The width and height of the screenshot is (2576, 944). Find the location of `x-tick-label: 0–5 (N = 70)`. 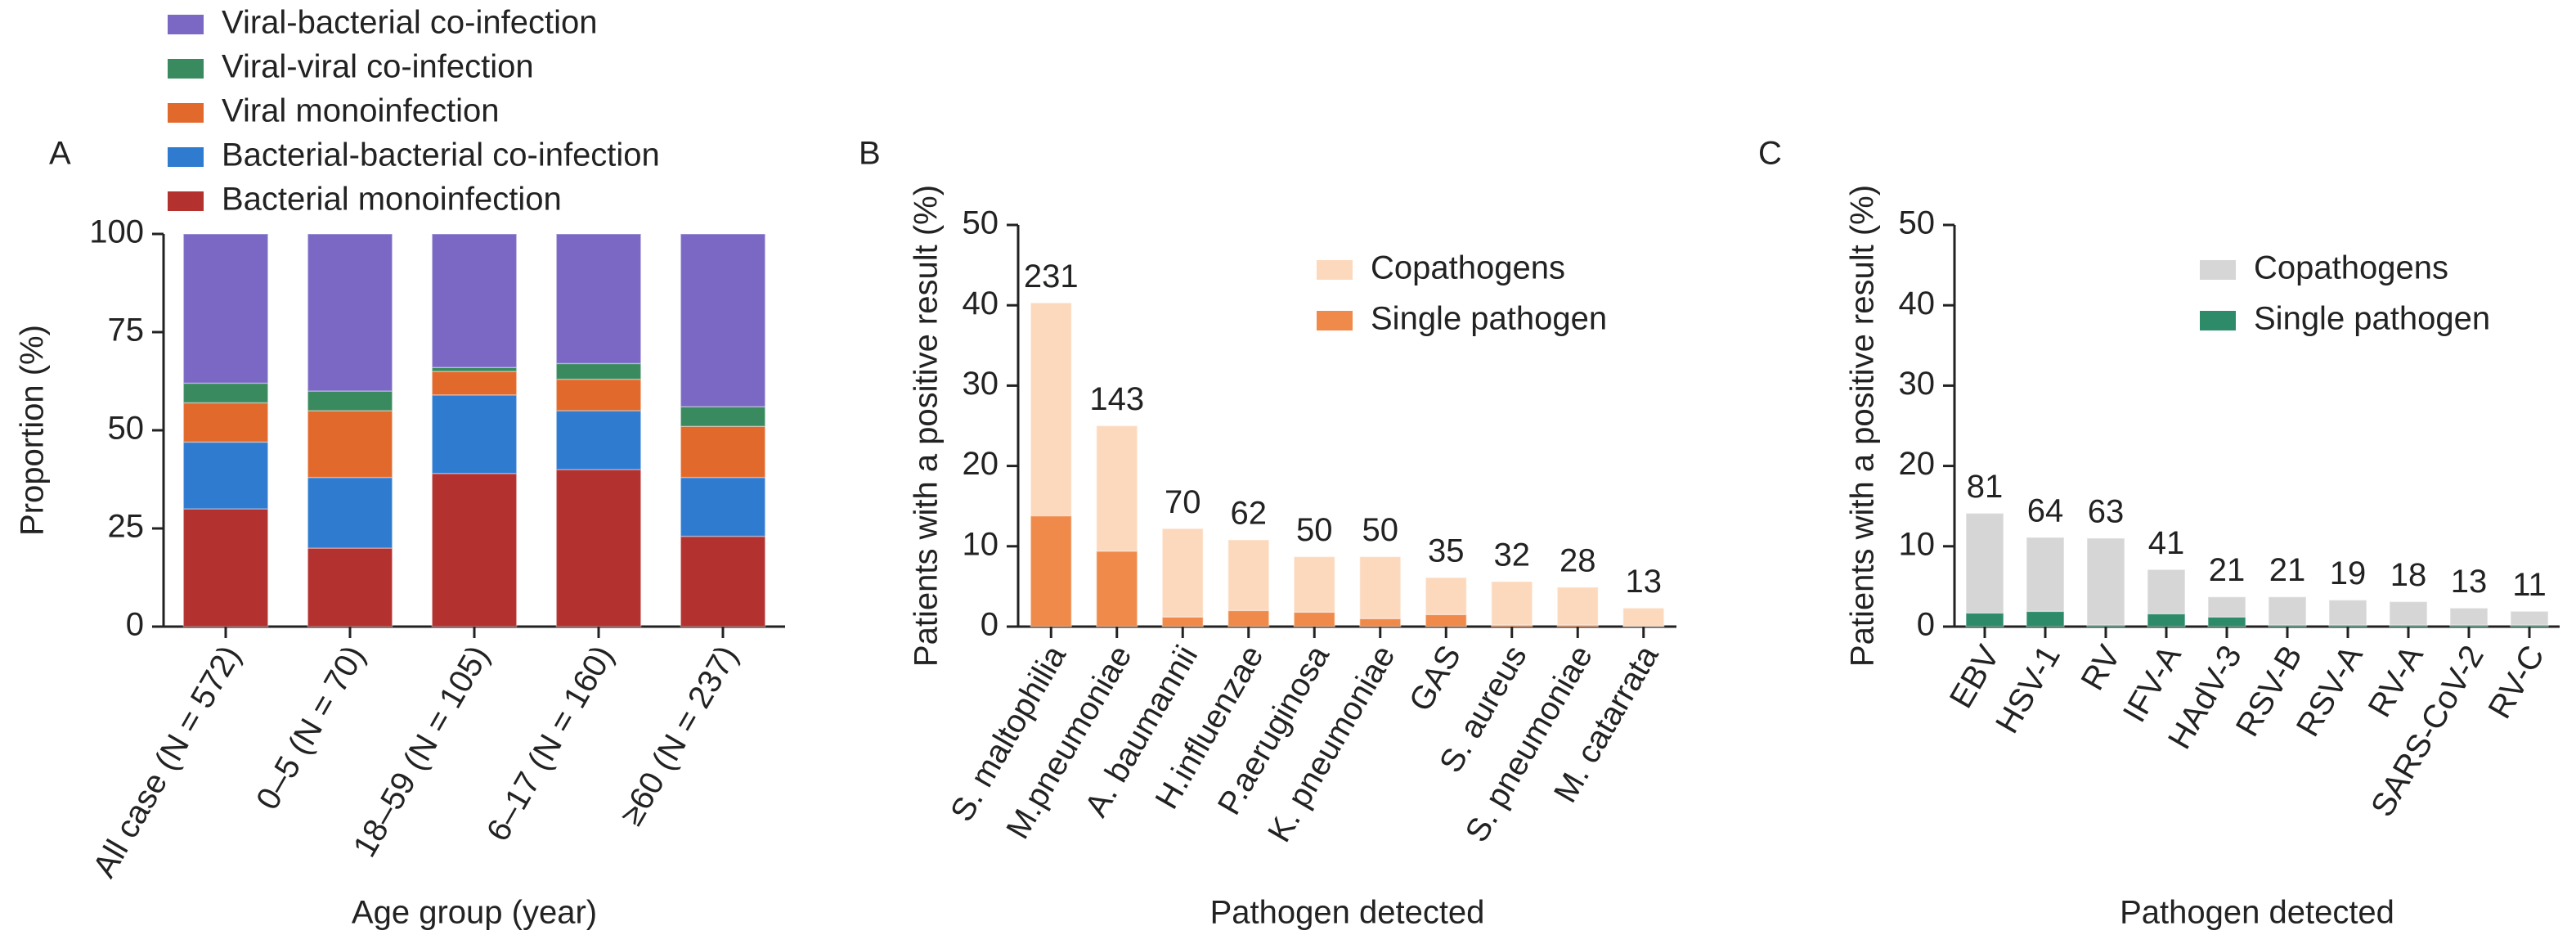

x-tick-label: 0–5 (N = 70) is located at coordinates (310, 728).